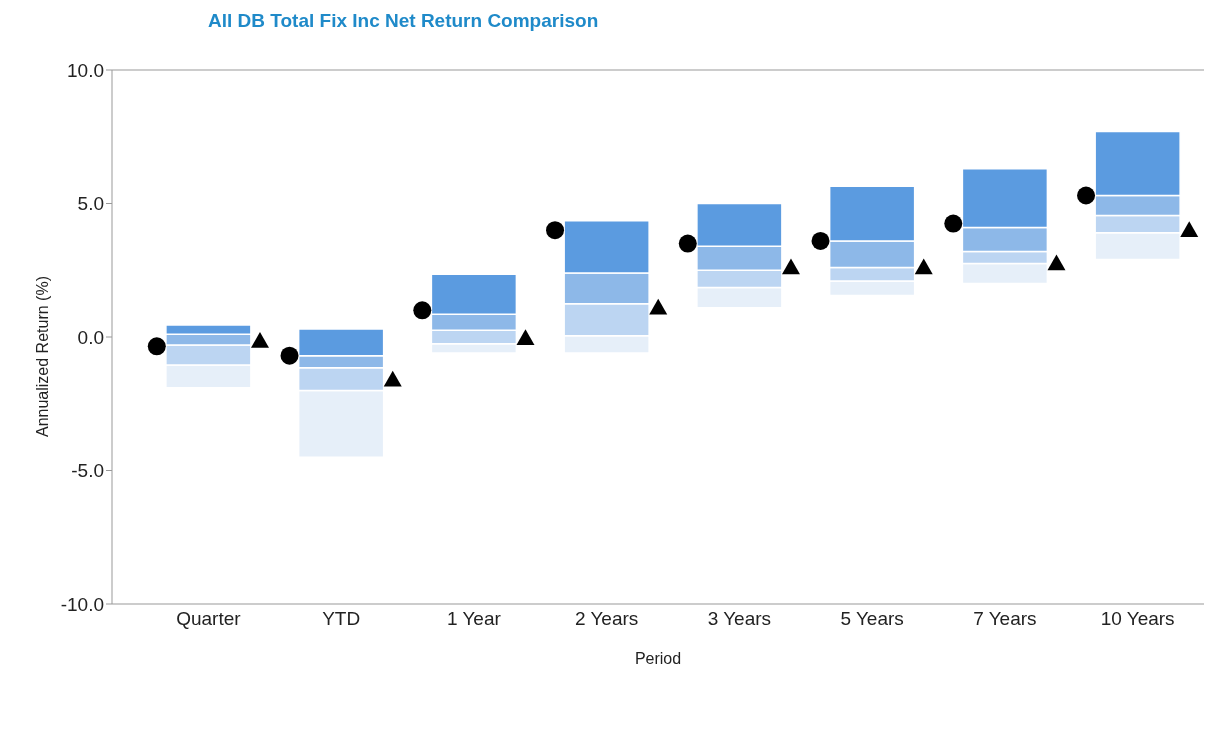 Image resolution: width=1213 pixels, height=729 pixels. What do you see at coordinates (474, 619) in the screenshot?
I see `x-tick-label: 1 Year` at bounding box center [474, 619].